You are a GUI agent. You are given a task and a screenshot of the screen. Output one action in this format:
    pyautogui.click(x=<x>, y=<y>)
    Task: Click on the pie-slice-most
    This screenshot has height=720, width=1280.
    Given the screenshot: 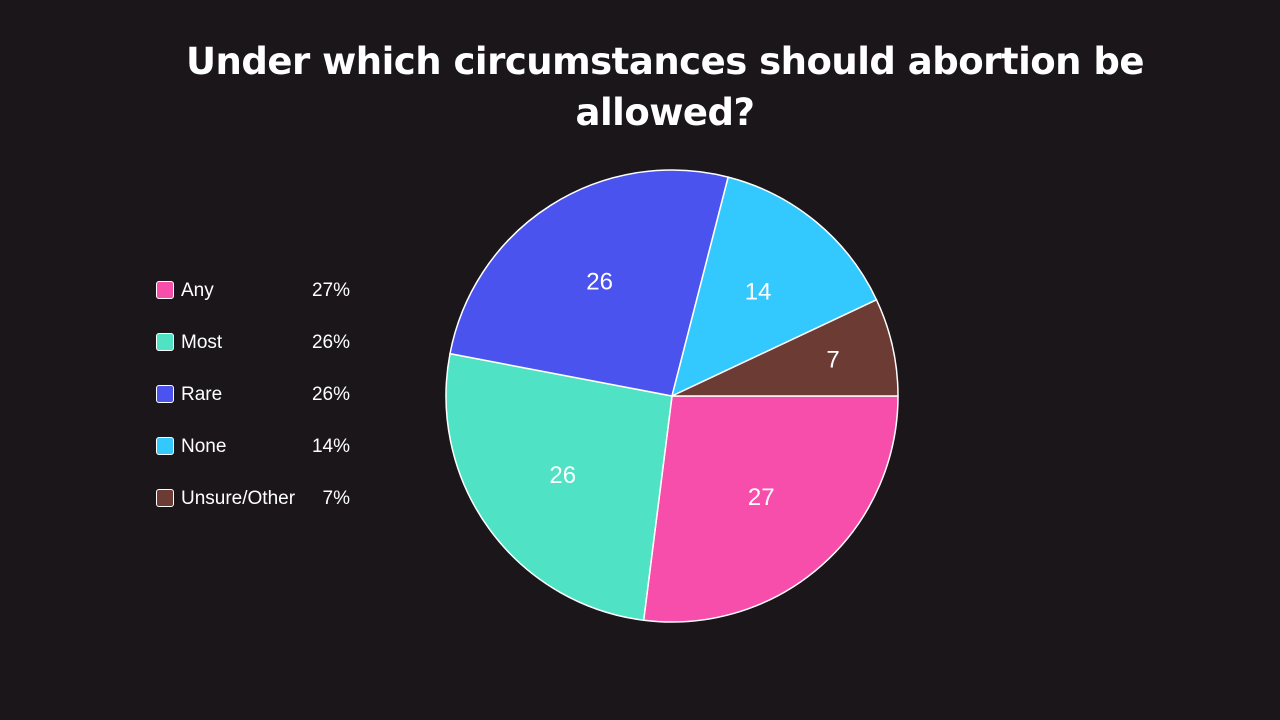 What is the action you would take?
    pyautogui.click(x=559, y=486)
    